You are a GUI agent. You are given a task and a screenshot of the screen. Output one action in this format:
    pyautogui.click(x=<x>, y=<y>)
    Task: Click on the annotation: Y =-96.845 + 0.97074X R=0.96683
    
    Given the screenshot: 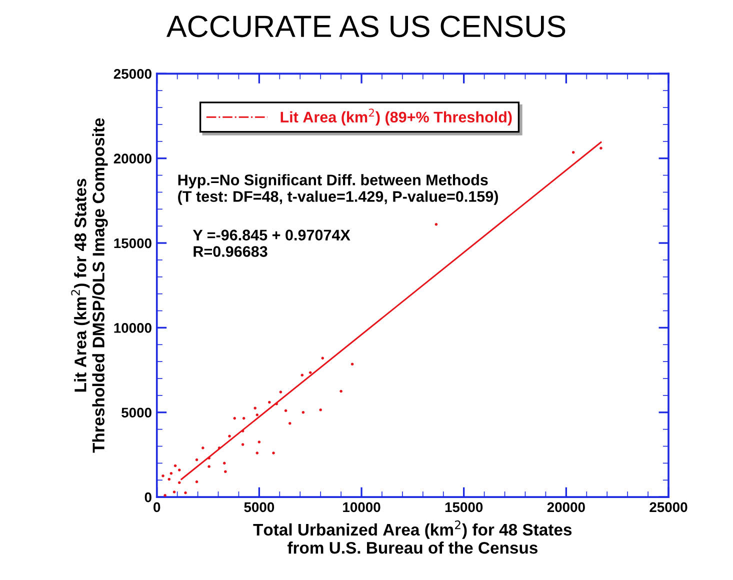 What is the action you would take?
    pyautogui.click(x=271, y=243)
    